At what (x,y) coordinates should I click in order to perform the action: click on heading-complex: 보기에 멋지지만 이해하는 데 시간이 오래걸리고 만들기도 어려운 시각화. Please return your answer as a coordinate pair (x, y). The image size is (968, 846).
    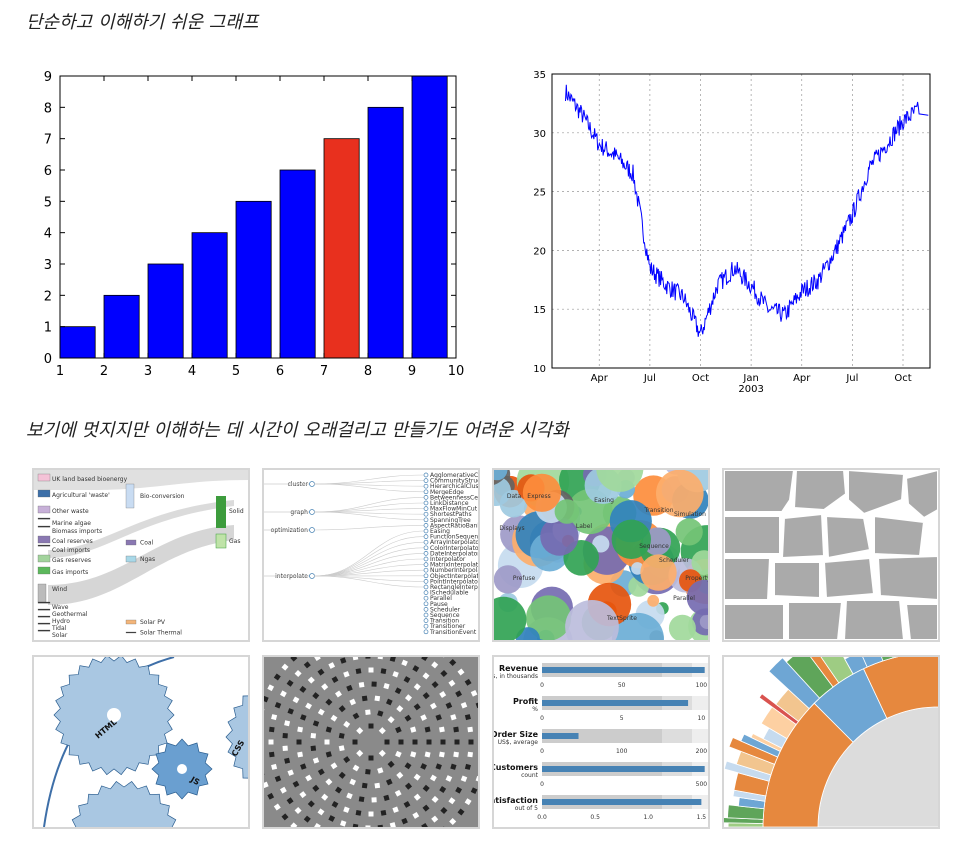
    Looking at the image, I should click on (297, 430).